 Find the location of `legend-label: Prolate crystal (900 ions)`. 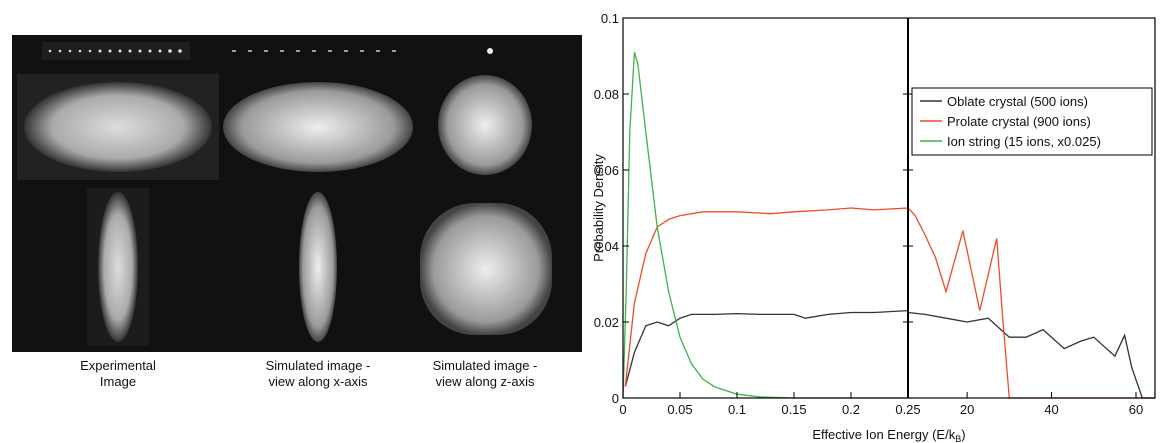

legend-label: Prolate crystal (900 ions) is located at coordinates (1019, 121).